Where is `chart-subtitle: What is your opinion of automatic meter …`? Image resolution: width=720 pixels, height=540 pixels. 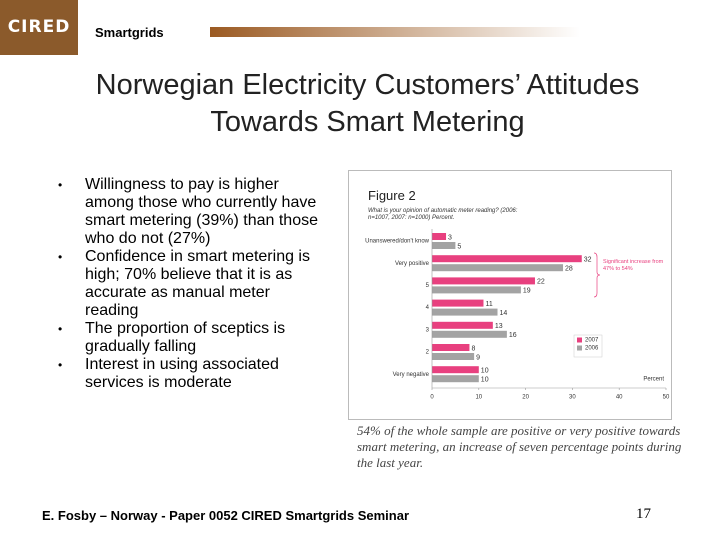 chart-subtitle: What is your opinion of automatic meter … is located at coordinates (443, 214).